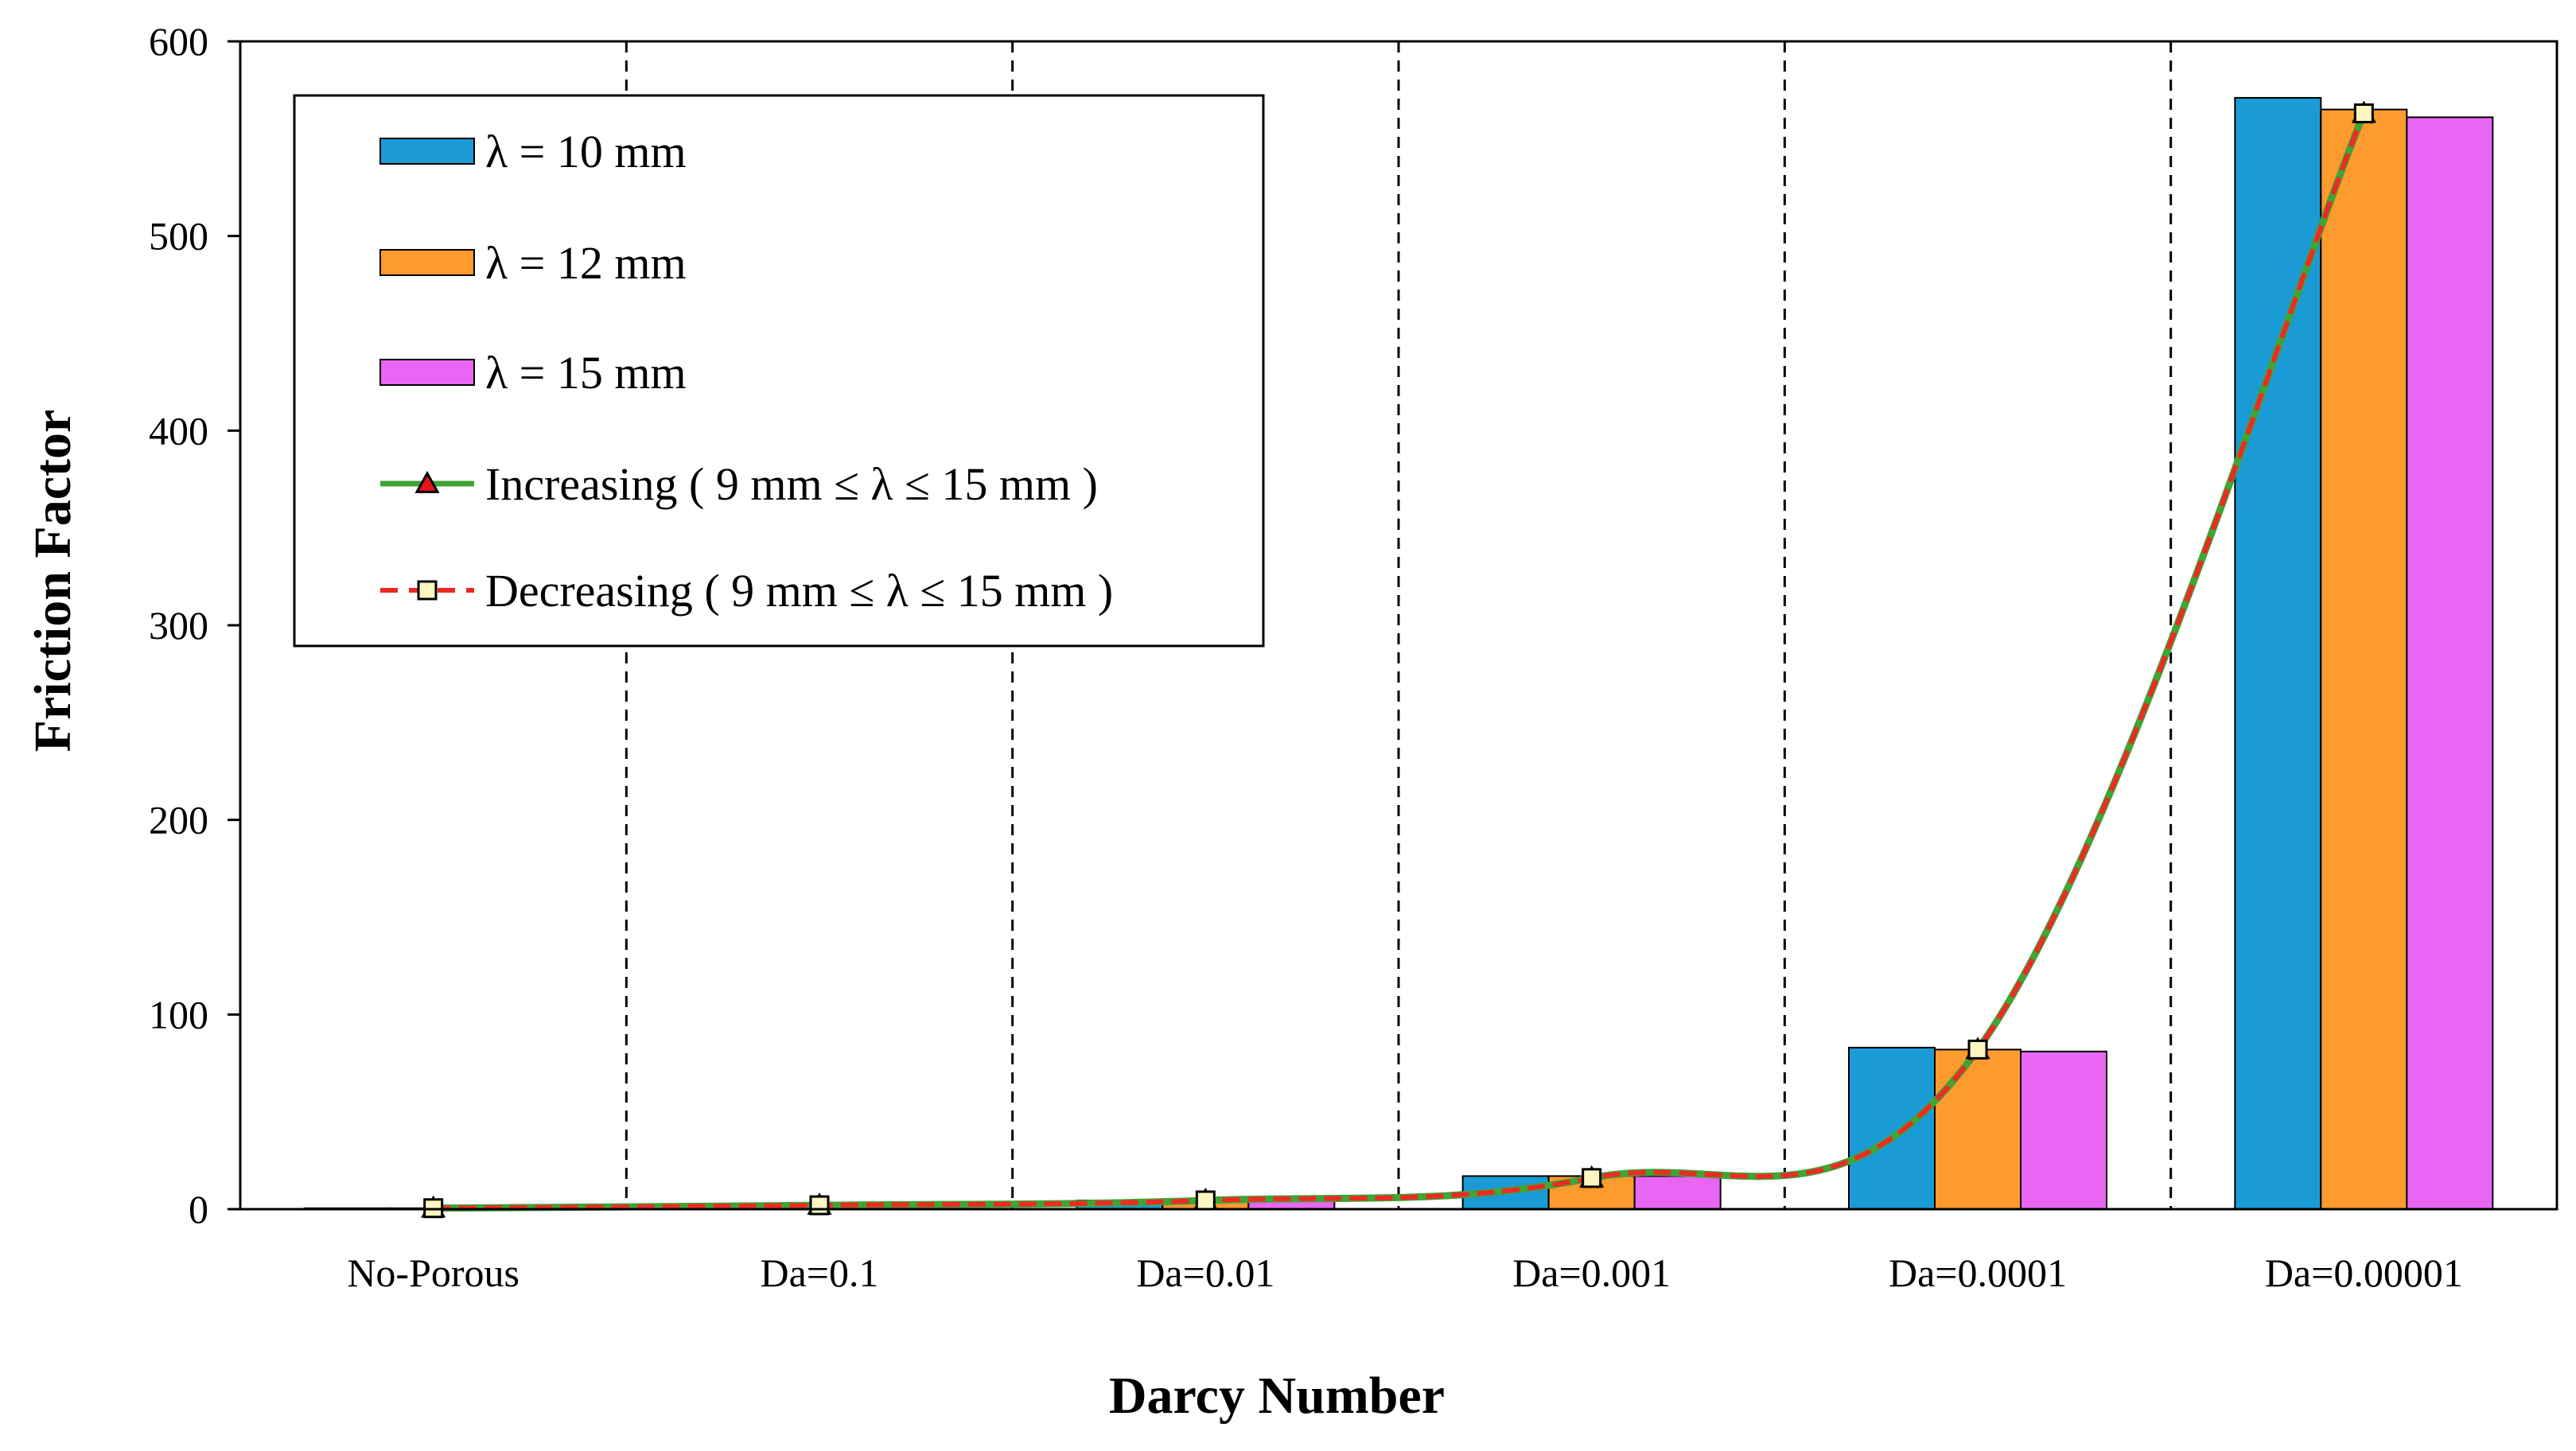  I want to click on x-tick-label: Da=0.001, so click(1592, 1273).